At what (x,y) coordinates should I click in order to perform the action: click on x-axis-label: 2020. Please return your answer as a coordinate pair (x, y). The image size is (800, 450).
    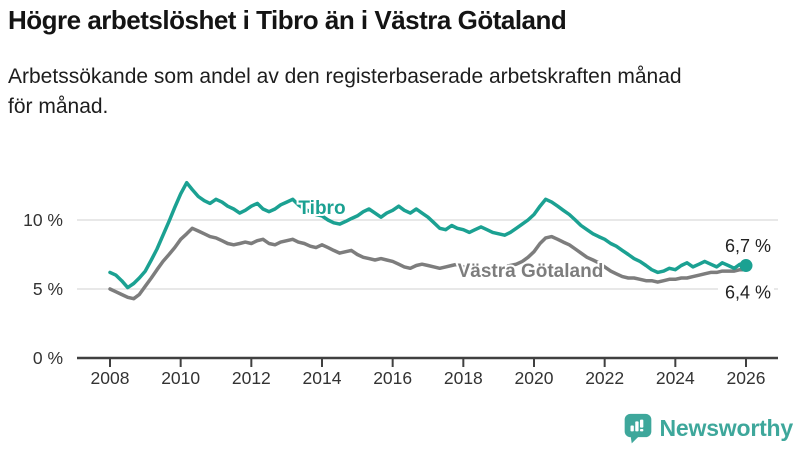
    Looking at the image, I should click on (534, 378).